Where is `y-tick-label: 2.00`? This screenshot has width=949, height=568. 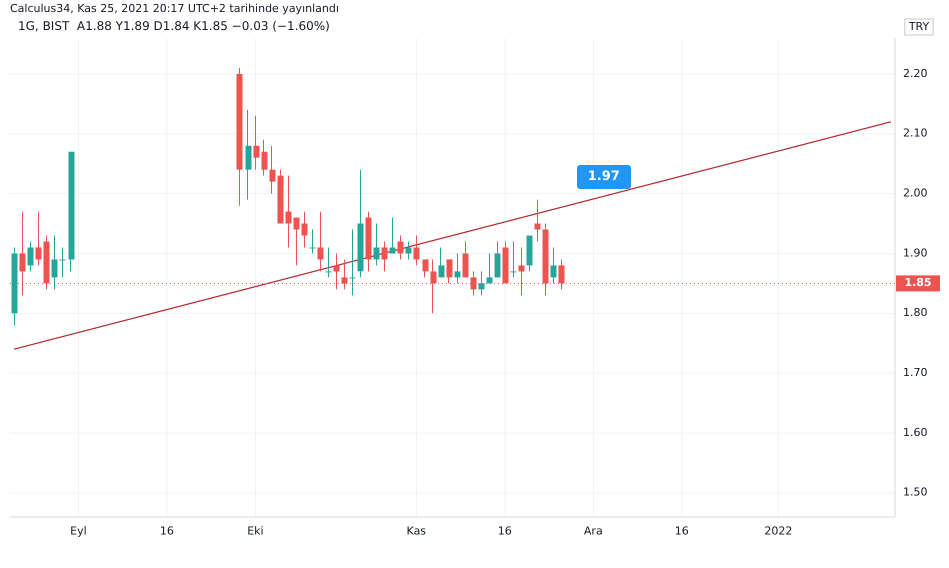 y-tick-label: 2.00 is located at coordinates (915, 193).